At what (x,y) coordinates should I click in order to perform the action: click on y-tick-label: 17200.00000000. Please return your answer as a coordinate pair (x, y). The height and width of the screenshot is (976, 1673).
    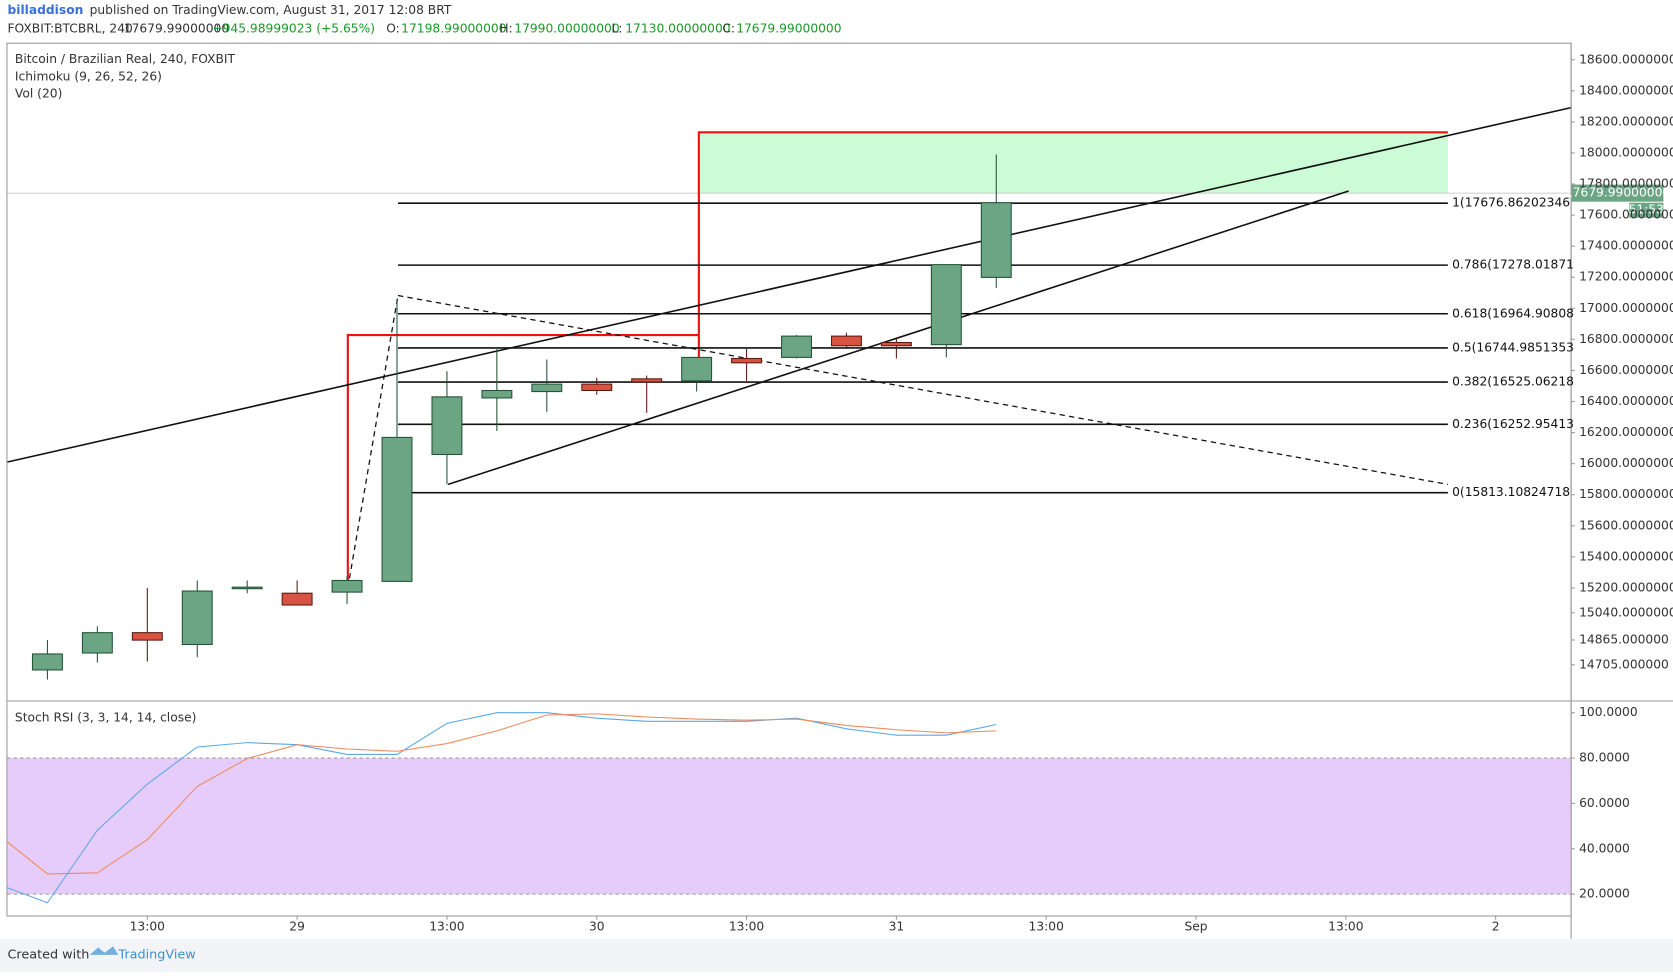
    Looking at the image, I should click on (1626, 277).